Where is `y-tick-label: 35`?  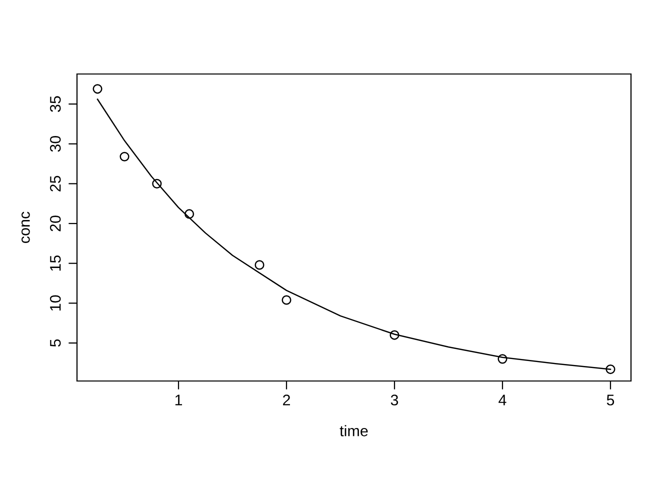
y-tick-label: 35 is located at coordinates (55, 104).